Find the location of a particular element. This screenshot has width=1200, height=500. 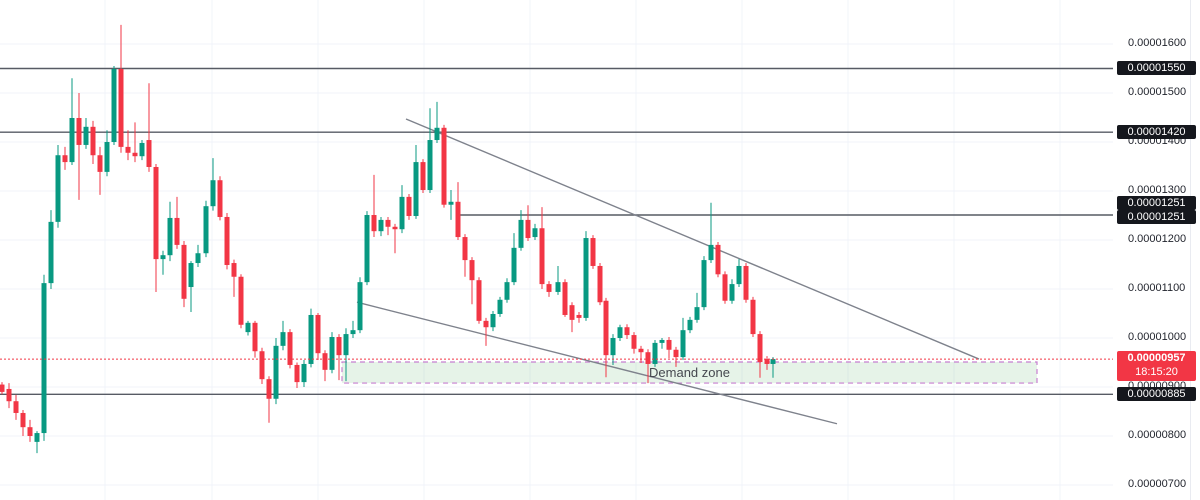

price-axis-separator is located at coordinates (1190, 250).